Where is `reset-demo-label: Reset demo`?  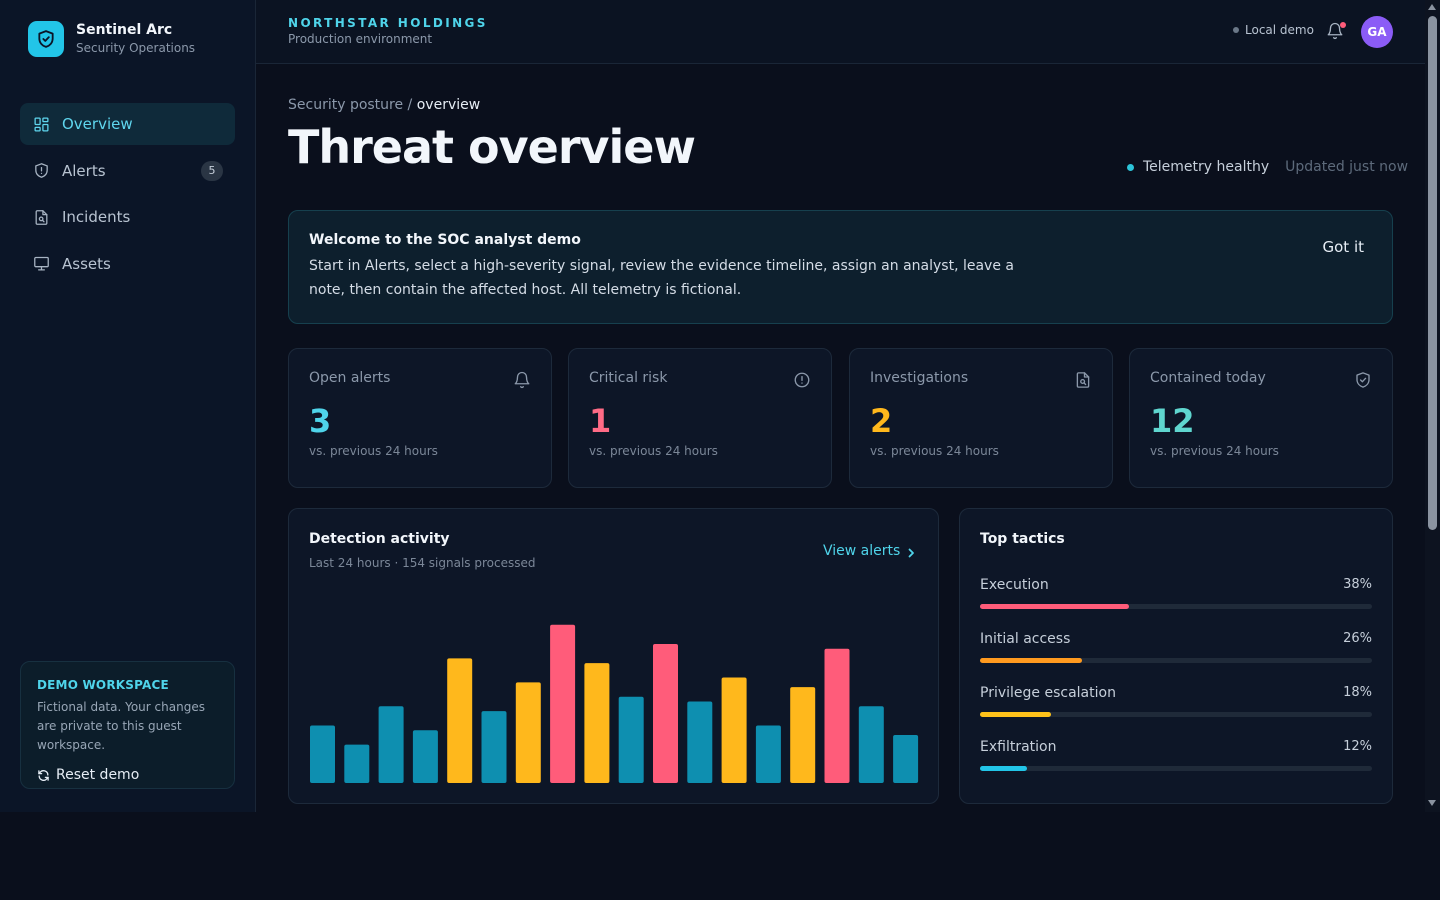 reset-demo-label: Reset demo is located at coordinates (98, 775).